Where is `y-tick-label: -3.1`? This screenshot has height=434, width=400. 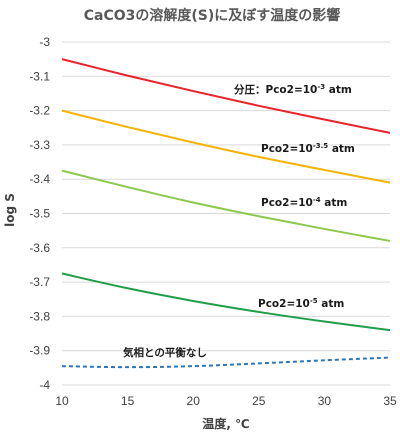
y-tick-label: -3.1 is located at coordinates (39, 76).